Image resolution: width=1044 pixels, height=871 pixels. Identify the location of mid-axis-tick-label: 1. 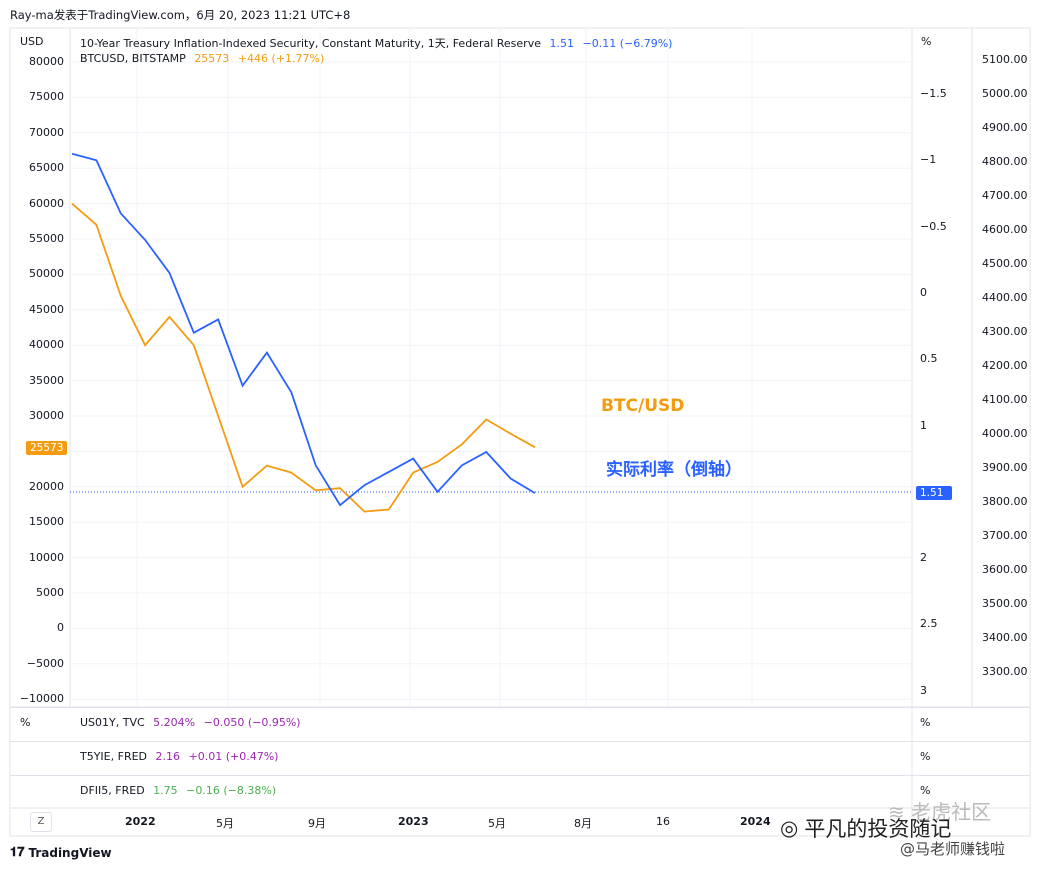
(923, 425).